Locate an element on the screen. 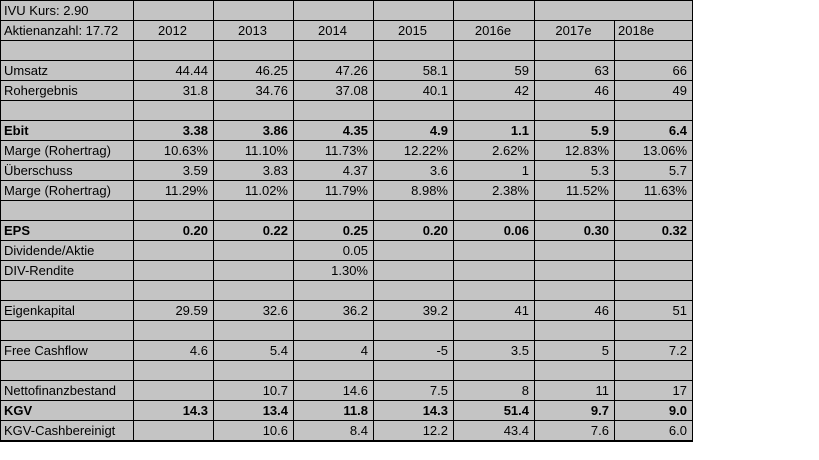  value-cell: 39.2 is located at coordinates (413, 310).